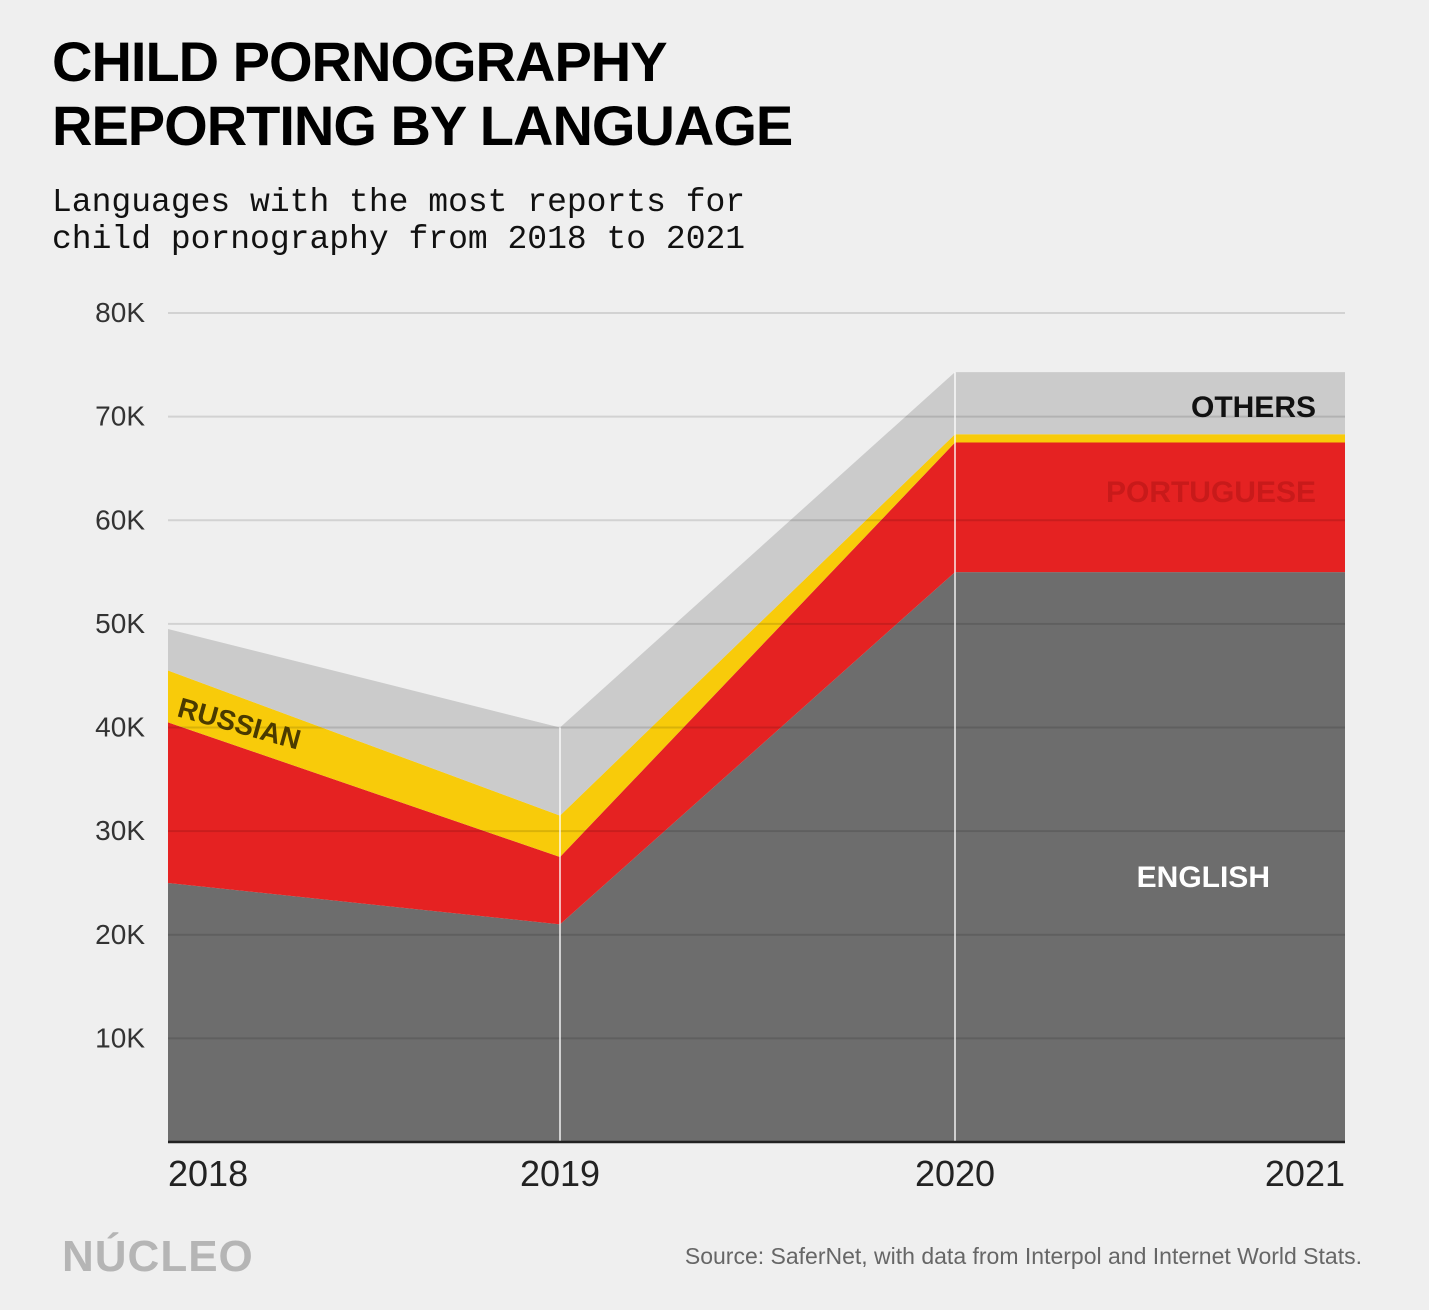 Image resolution: width=1429 pixels, height=1310 pixels. Describe the element at coordinates (120, 416) in the screenshot. I see `y-tick-label-70k: 70K` at that location.